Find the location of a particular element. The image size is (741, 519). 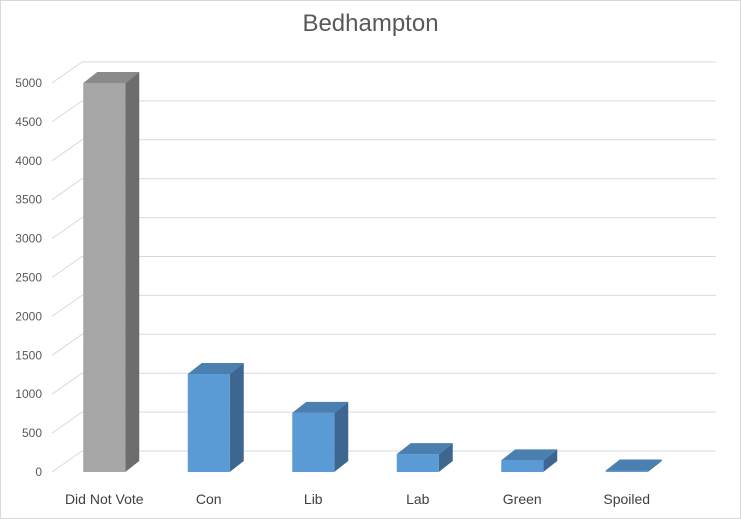

y-tick-label: 500 is located at coordinates (32, 433).